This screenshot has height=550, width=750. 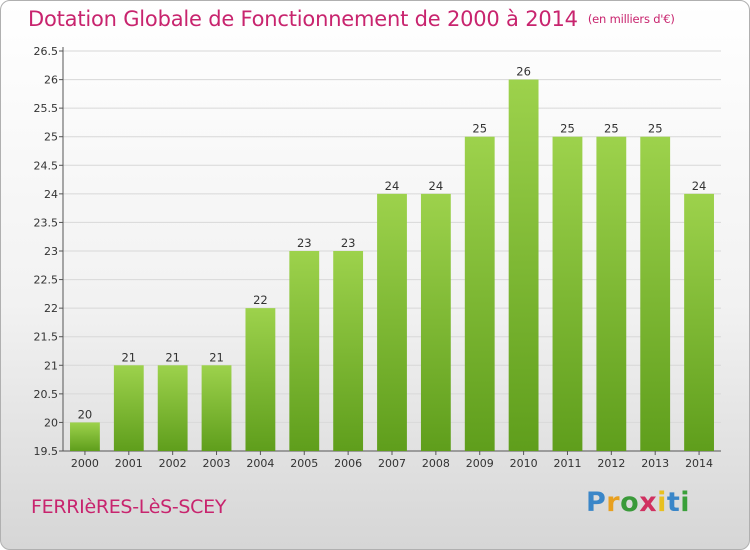 I want to click on value-label: 20, so click(x=85, y=414).